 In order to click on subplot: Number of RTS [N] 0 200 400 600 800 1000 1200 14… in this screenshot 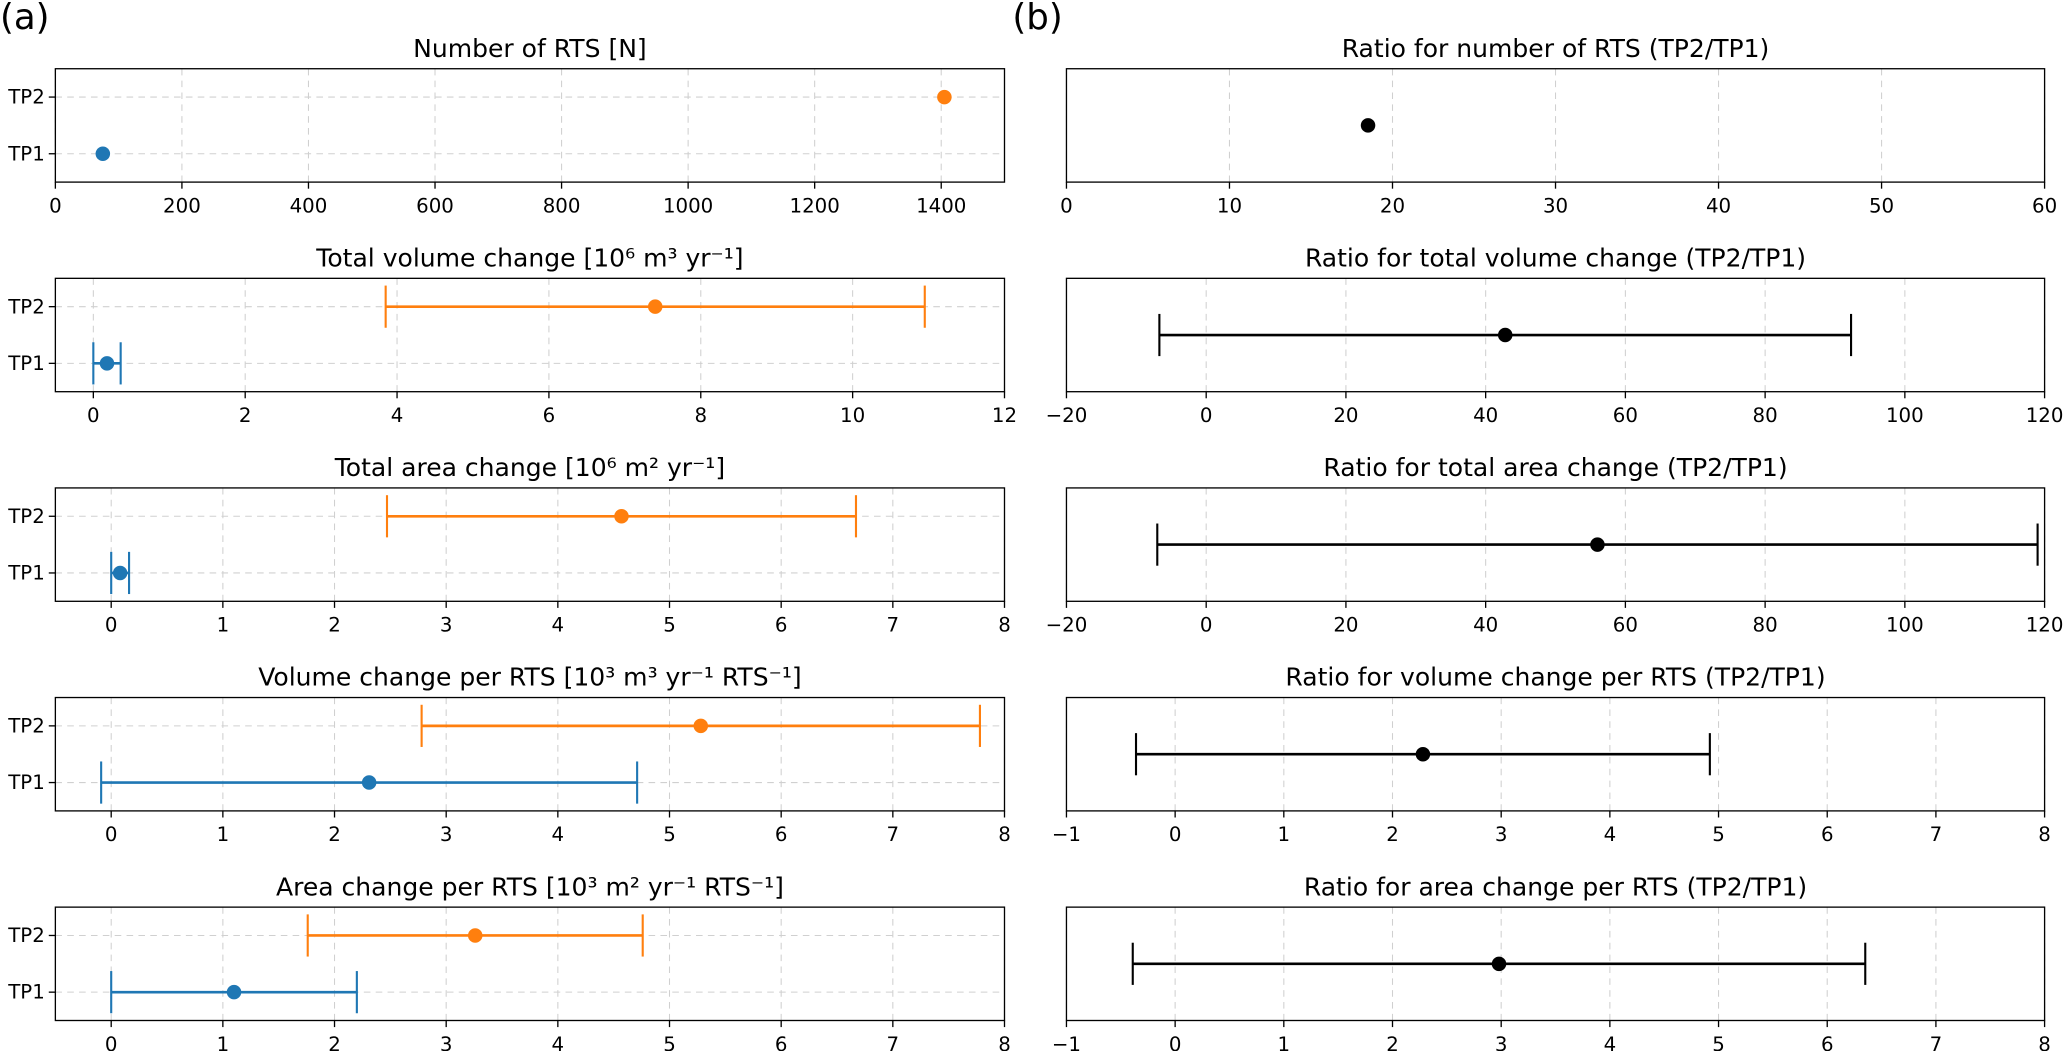, I will do `click(506, 125)`.